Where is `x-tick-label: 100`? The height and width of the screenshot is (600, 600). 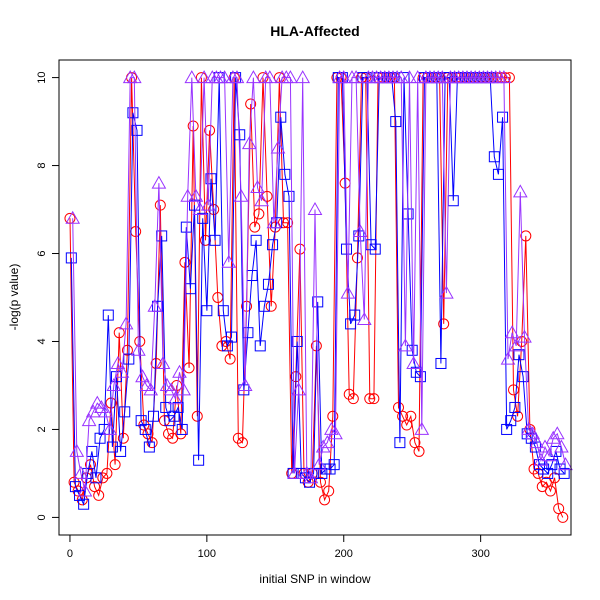
x-tick-label: 100 is located at coordinates (207, 554).